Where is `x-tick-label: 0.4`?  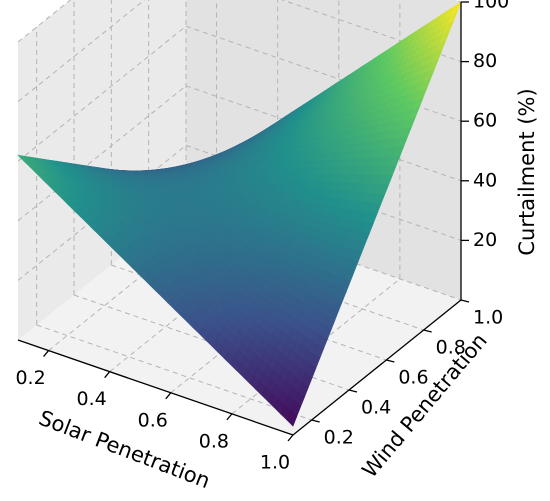
x-tick-label: 0.4 is located at coordinates (92, 399).